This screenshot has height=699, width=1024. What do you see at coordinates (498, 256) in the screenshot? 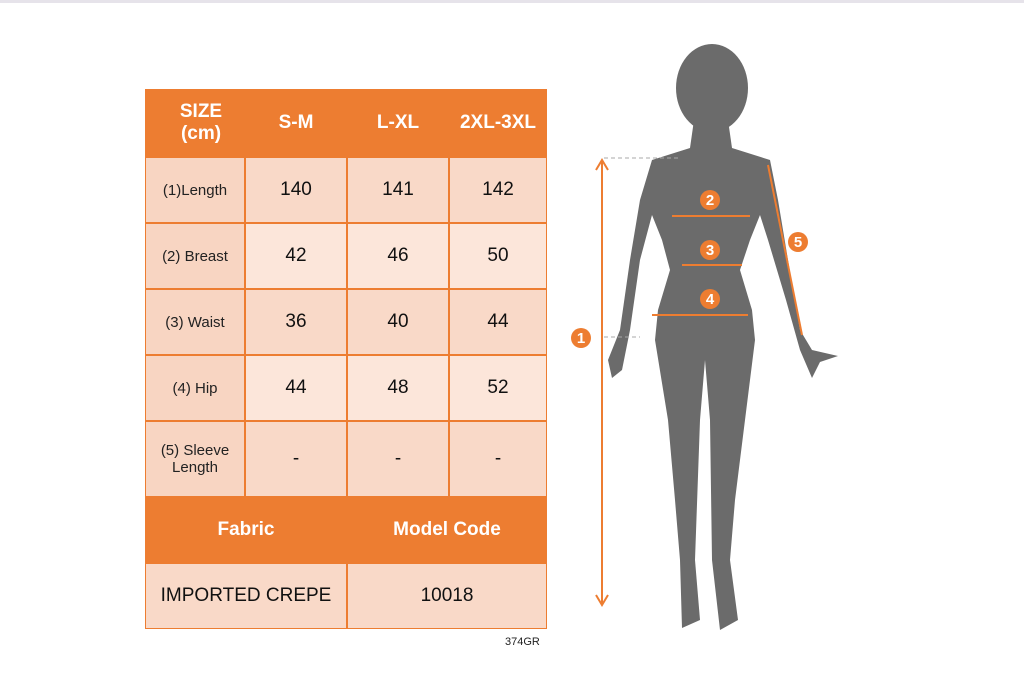
I see `table-cell: 50` at bounding box center [498, 256].